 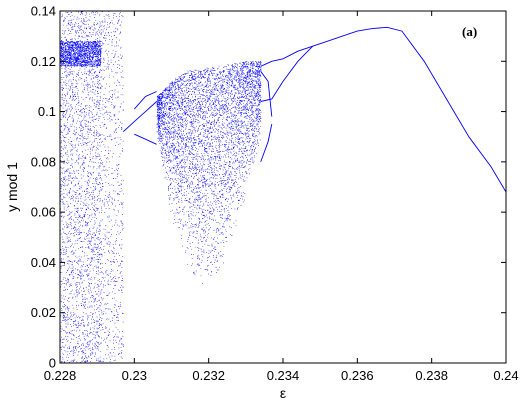 What do you see at coordinates (12, 187) in the screenshot?
I see `y-axis-label: y mod 1` at bounding box center [12, 187].